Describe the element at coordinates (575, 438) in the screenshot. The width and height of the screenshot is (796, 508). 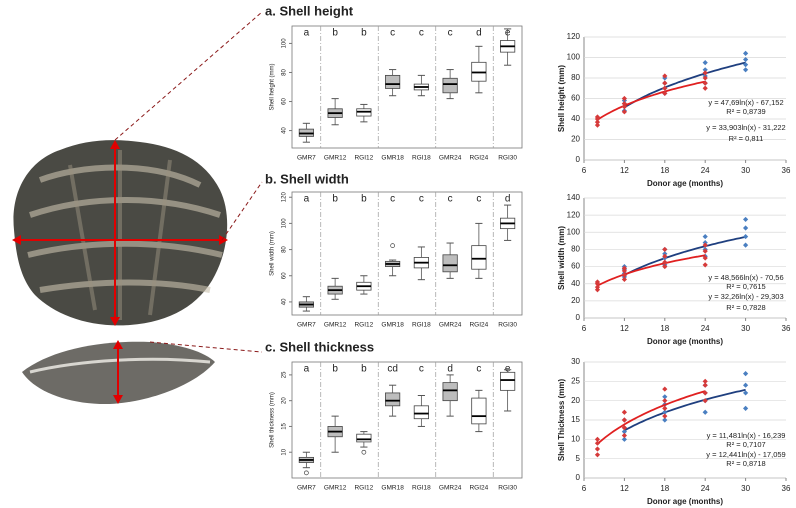
I see `y-tick-label: 10` at that location.